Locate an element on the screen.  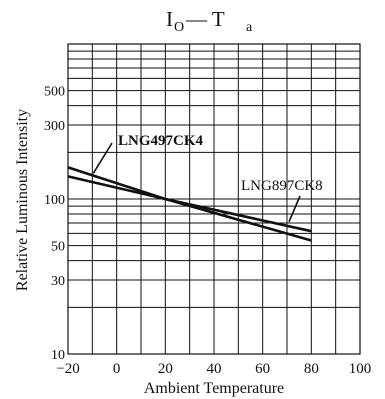
y-tick-labels: 10 30 50 100 300 500 is located at coordinates (54, 224).